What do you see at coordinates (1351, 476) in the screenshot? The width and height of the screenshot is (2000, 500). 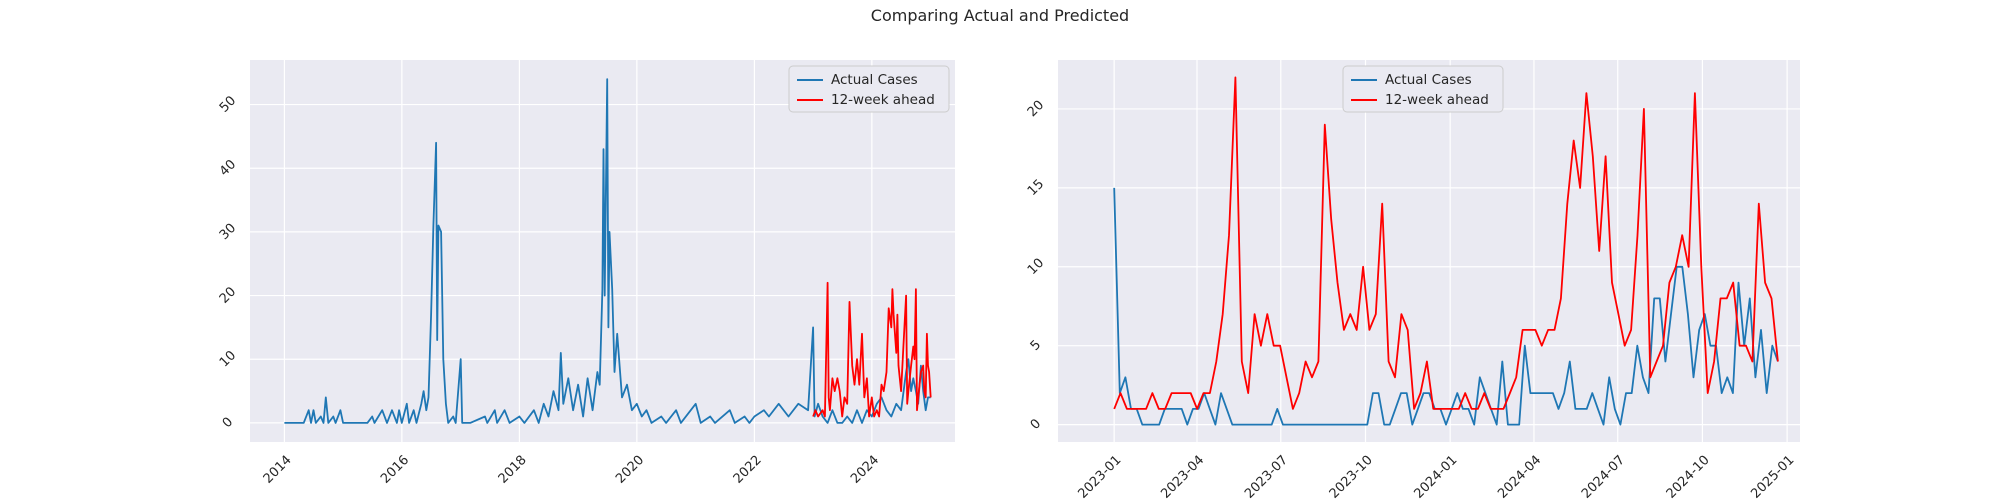 I see `x-tick-label: 2023-10` at bounding box center [1351, 476].